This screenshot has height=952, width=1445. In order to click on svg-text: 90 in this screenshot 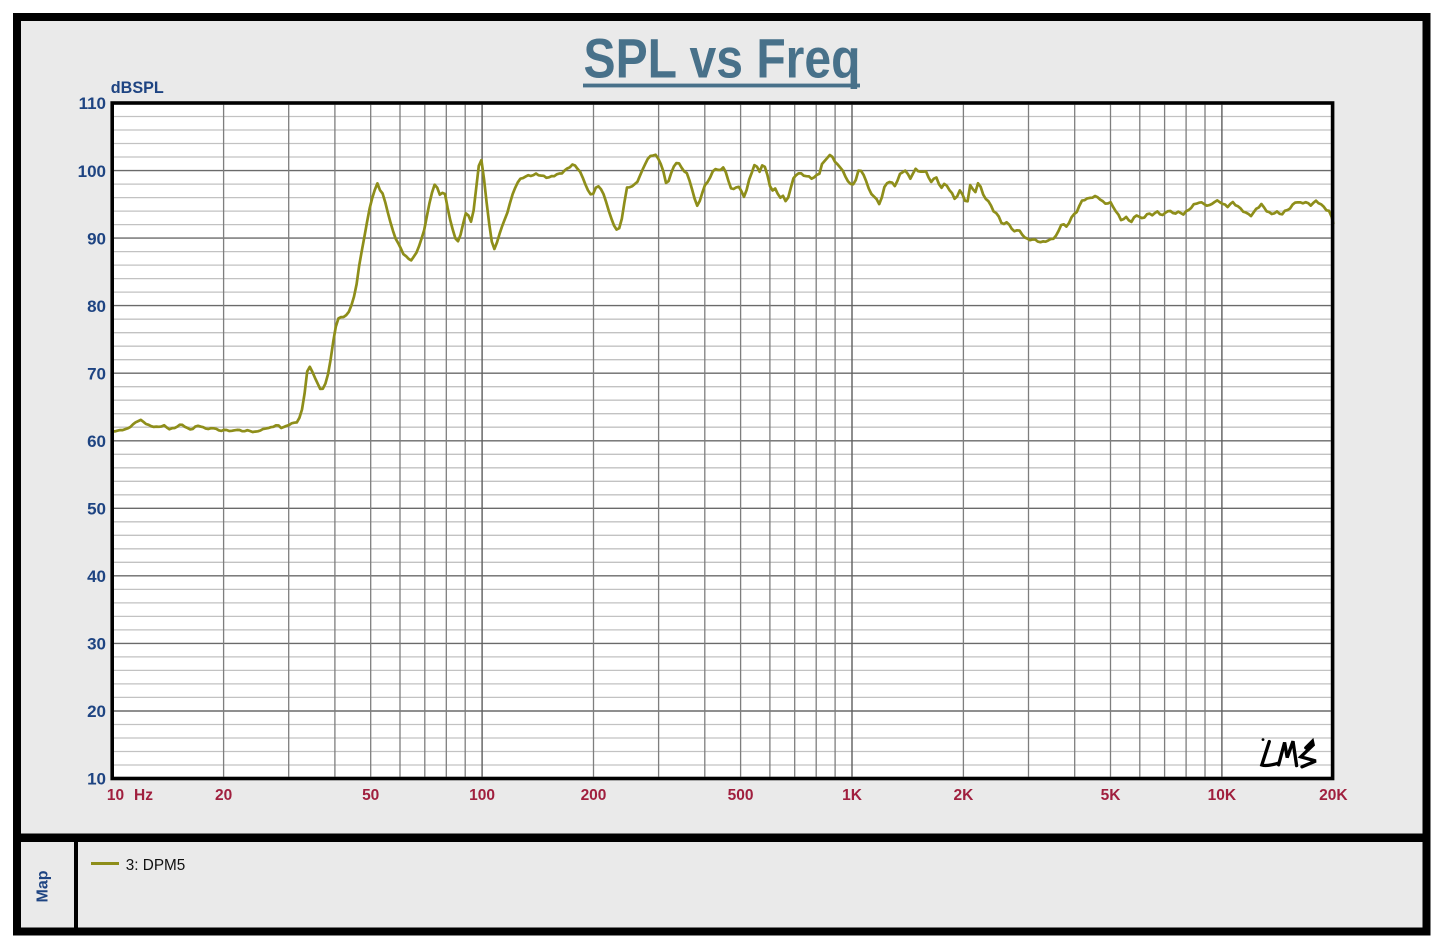, I will do `click(96, 238)`.